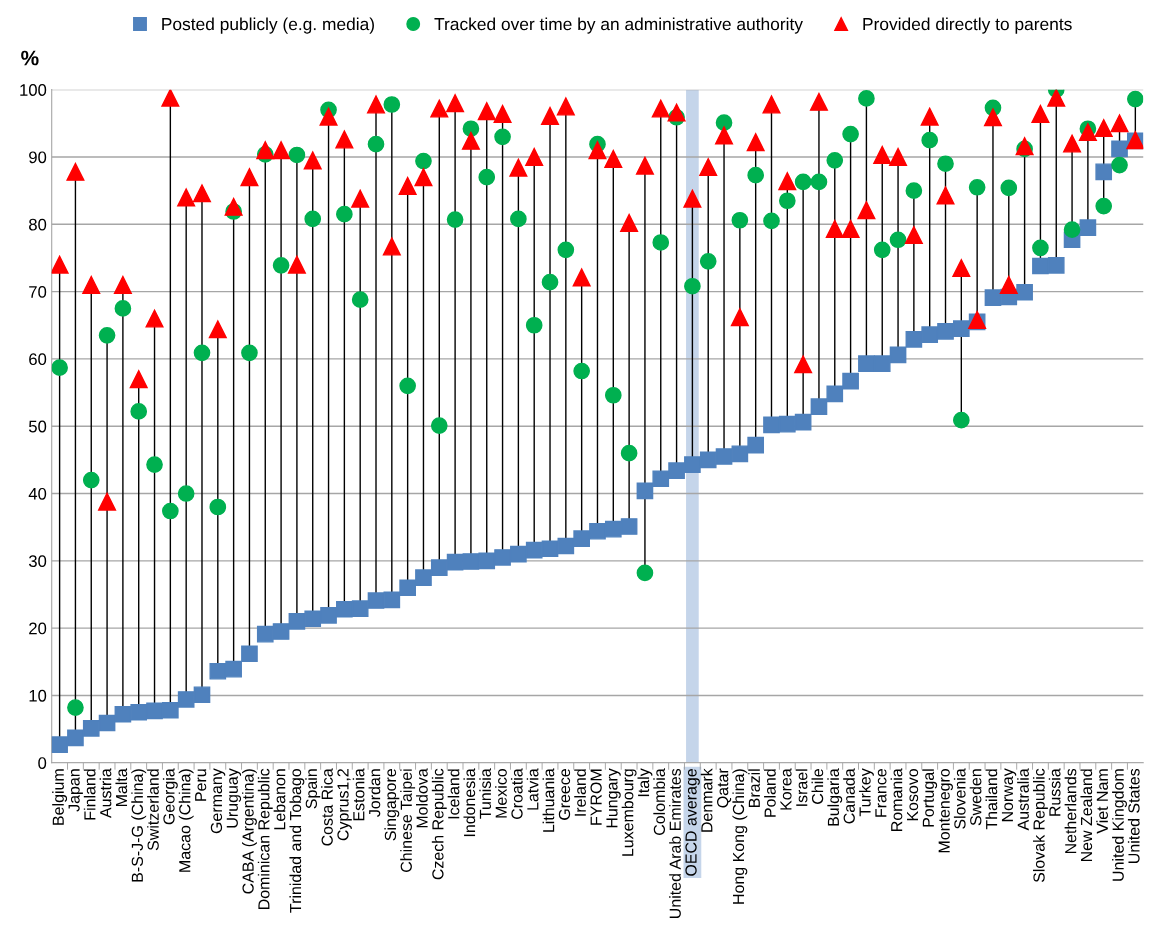 Image resolution: width=1149 pixels, height=944 pixels. I want to click on x-tick-label: Denmark, so click(706, 800).